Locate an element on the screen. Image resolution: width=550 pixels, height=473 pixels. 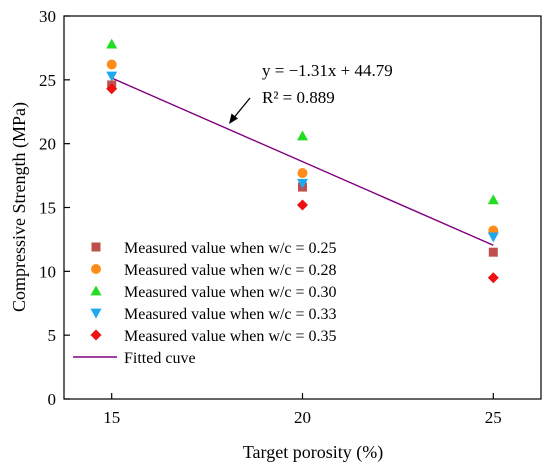
legend-label-5: Measured value when w/c = 0.35 is located at coordinates (230, 336).